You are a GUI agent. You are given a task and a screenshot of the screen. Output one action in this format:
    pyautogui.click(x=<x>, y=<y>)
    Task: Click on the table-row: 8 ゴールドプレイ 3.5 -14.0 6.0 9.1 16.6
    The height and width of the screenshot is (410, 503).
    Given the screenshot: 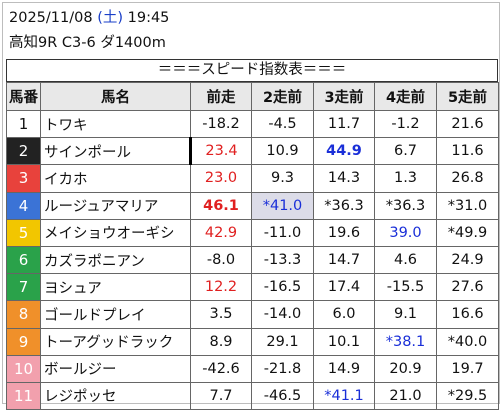 What is the action you would take?
    pyautogui.click(x=252, y=314)
    